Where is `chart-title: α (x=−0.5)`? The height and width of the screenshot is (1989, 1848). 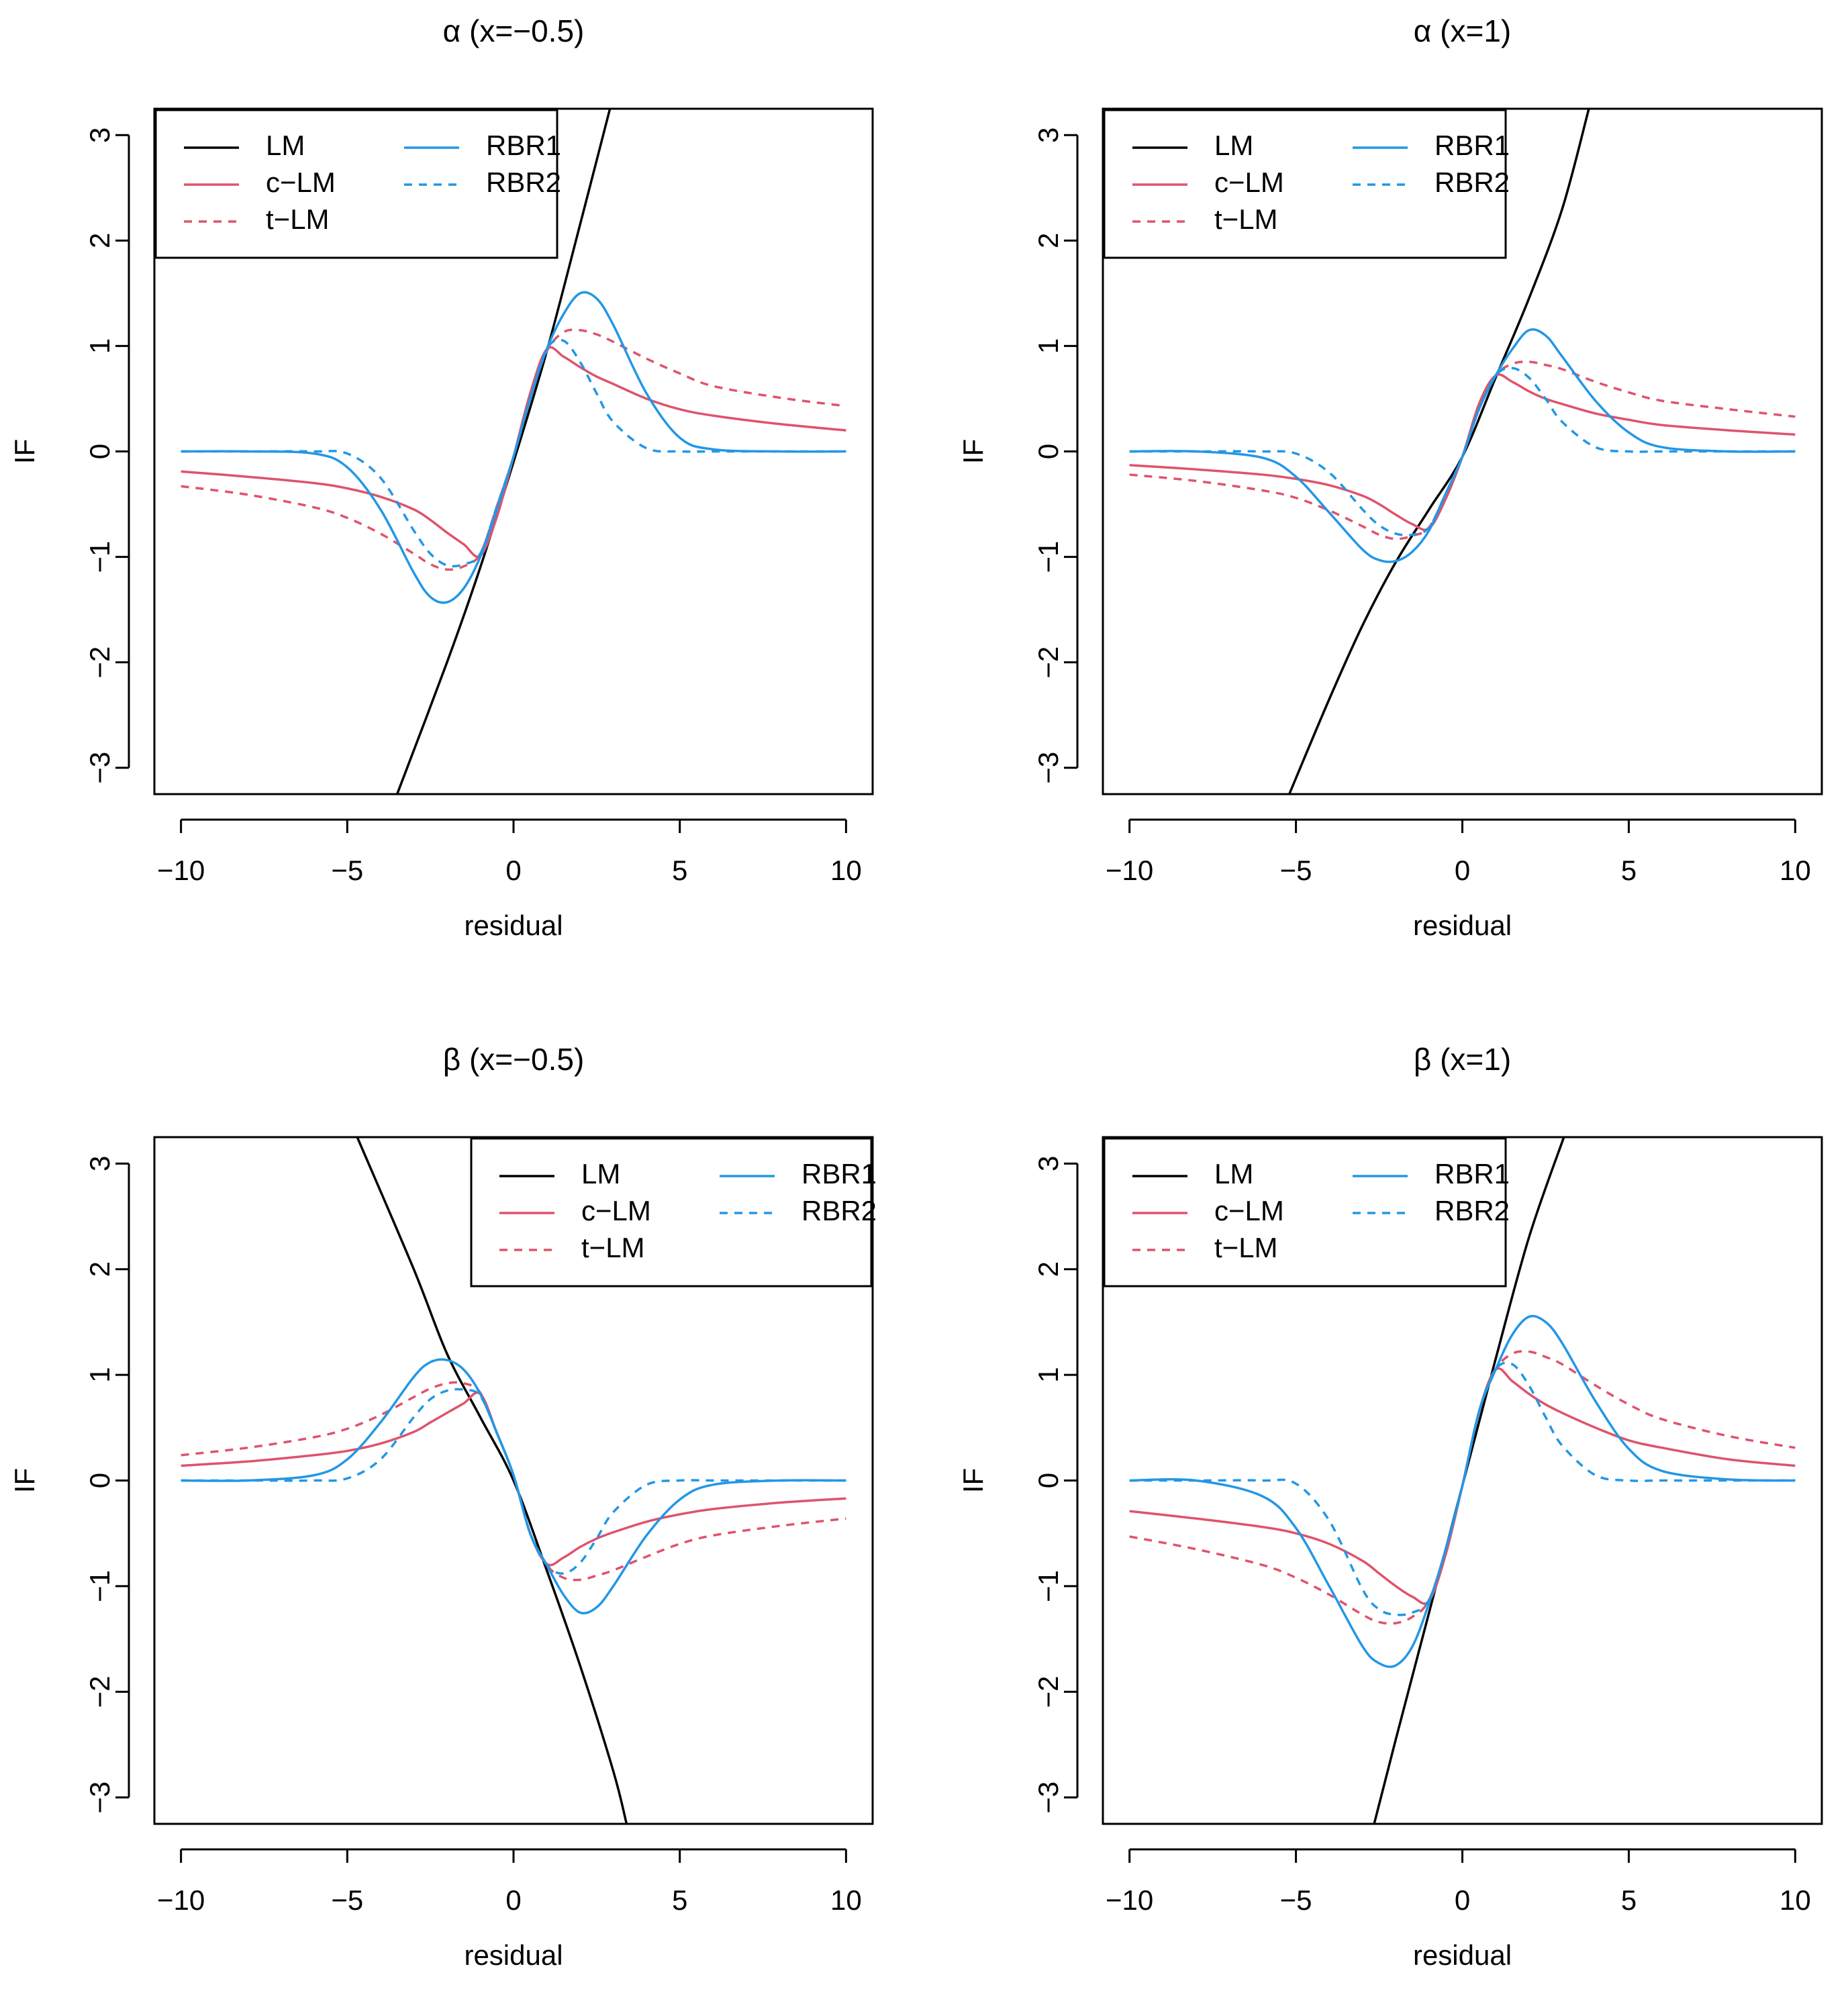
chart-title: α (x=−0.5) is located at coordinates (514, 31).